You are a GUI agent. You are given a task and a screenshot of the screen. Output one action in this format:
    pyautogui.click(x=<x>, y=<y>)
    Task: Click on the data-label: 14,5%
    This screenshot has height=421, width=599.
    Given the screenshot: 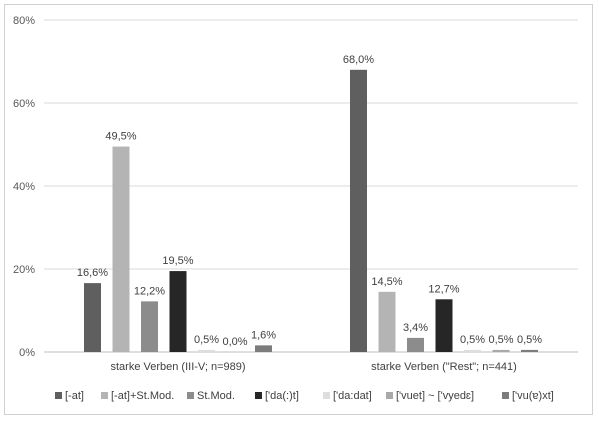 What is the action you would take?
    pyautogui.click(x=386, y=282)
    